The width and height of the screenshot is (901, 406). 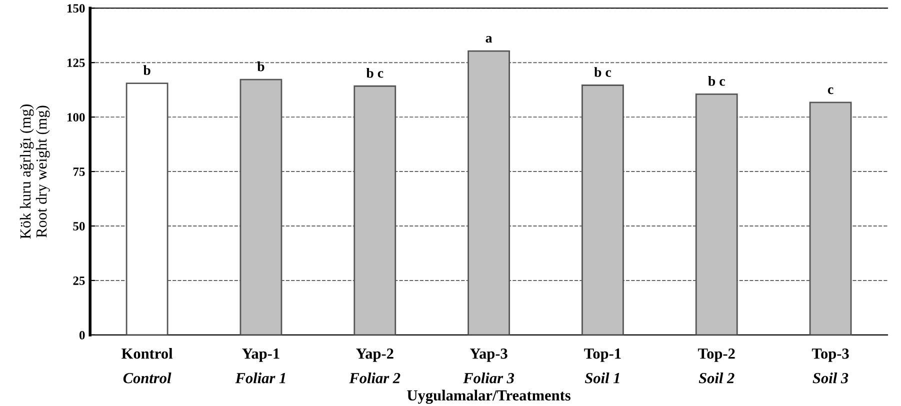 I want to click on y-tick-label: 25, so click(x=79, y=280).